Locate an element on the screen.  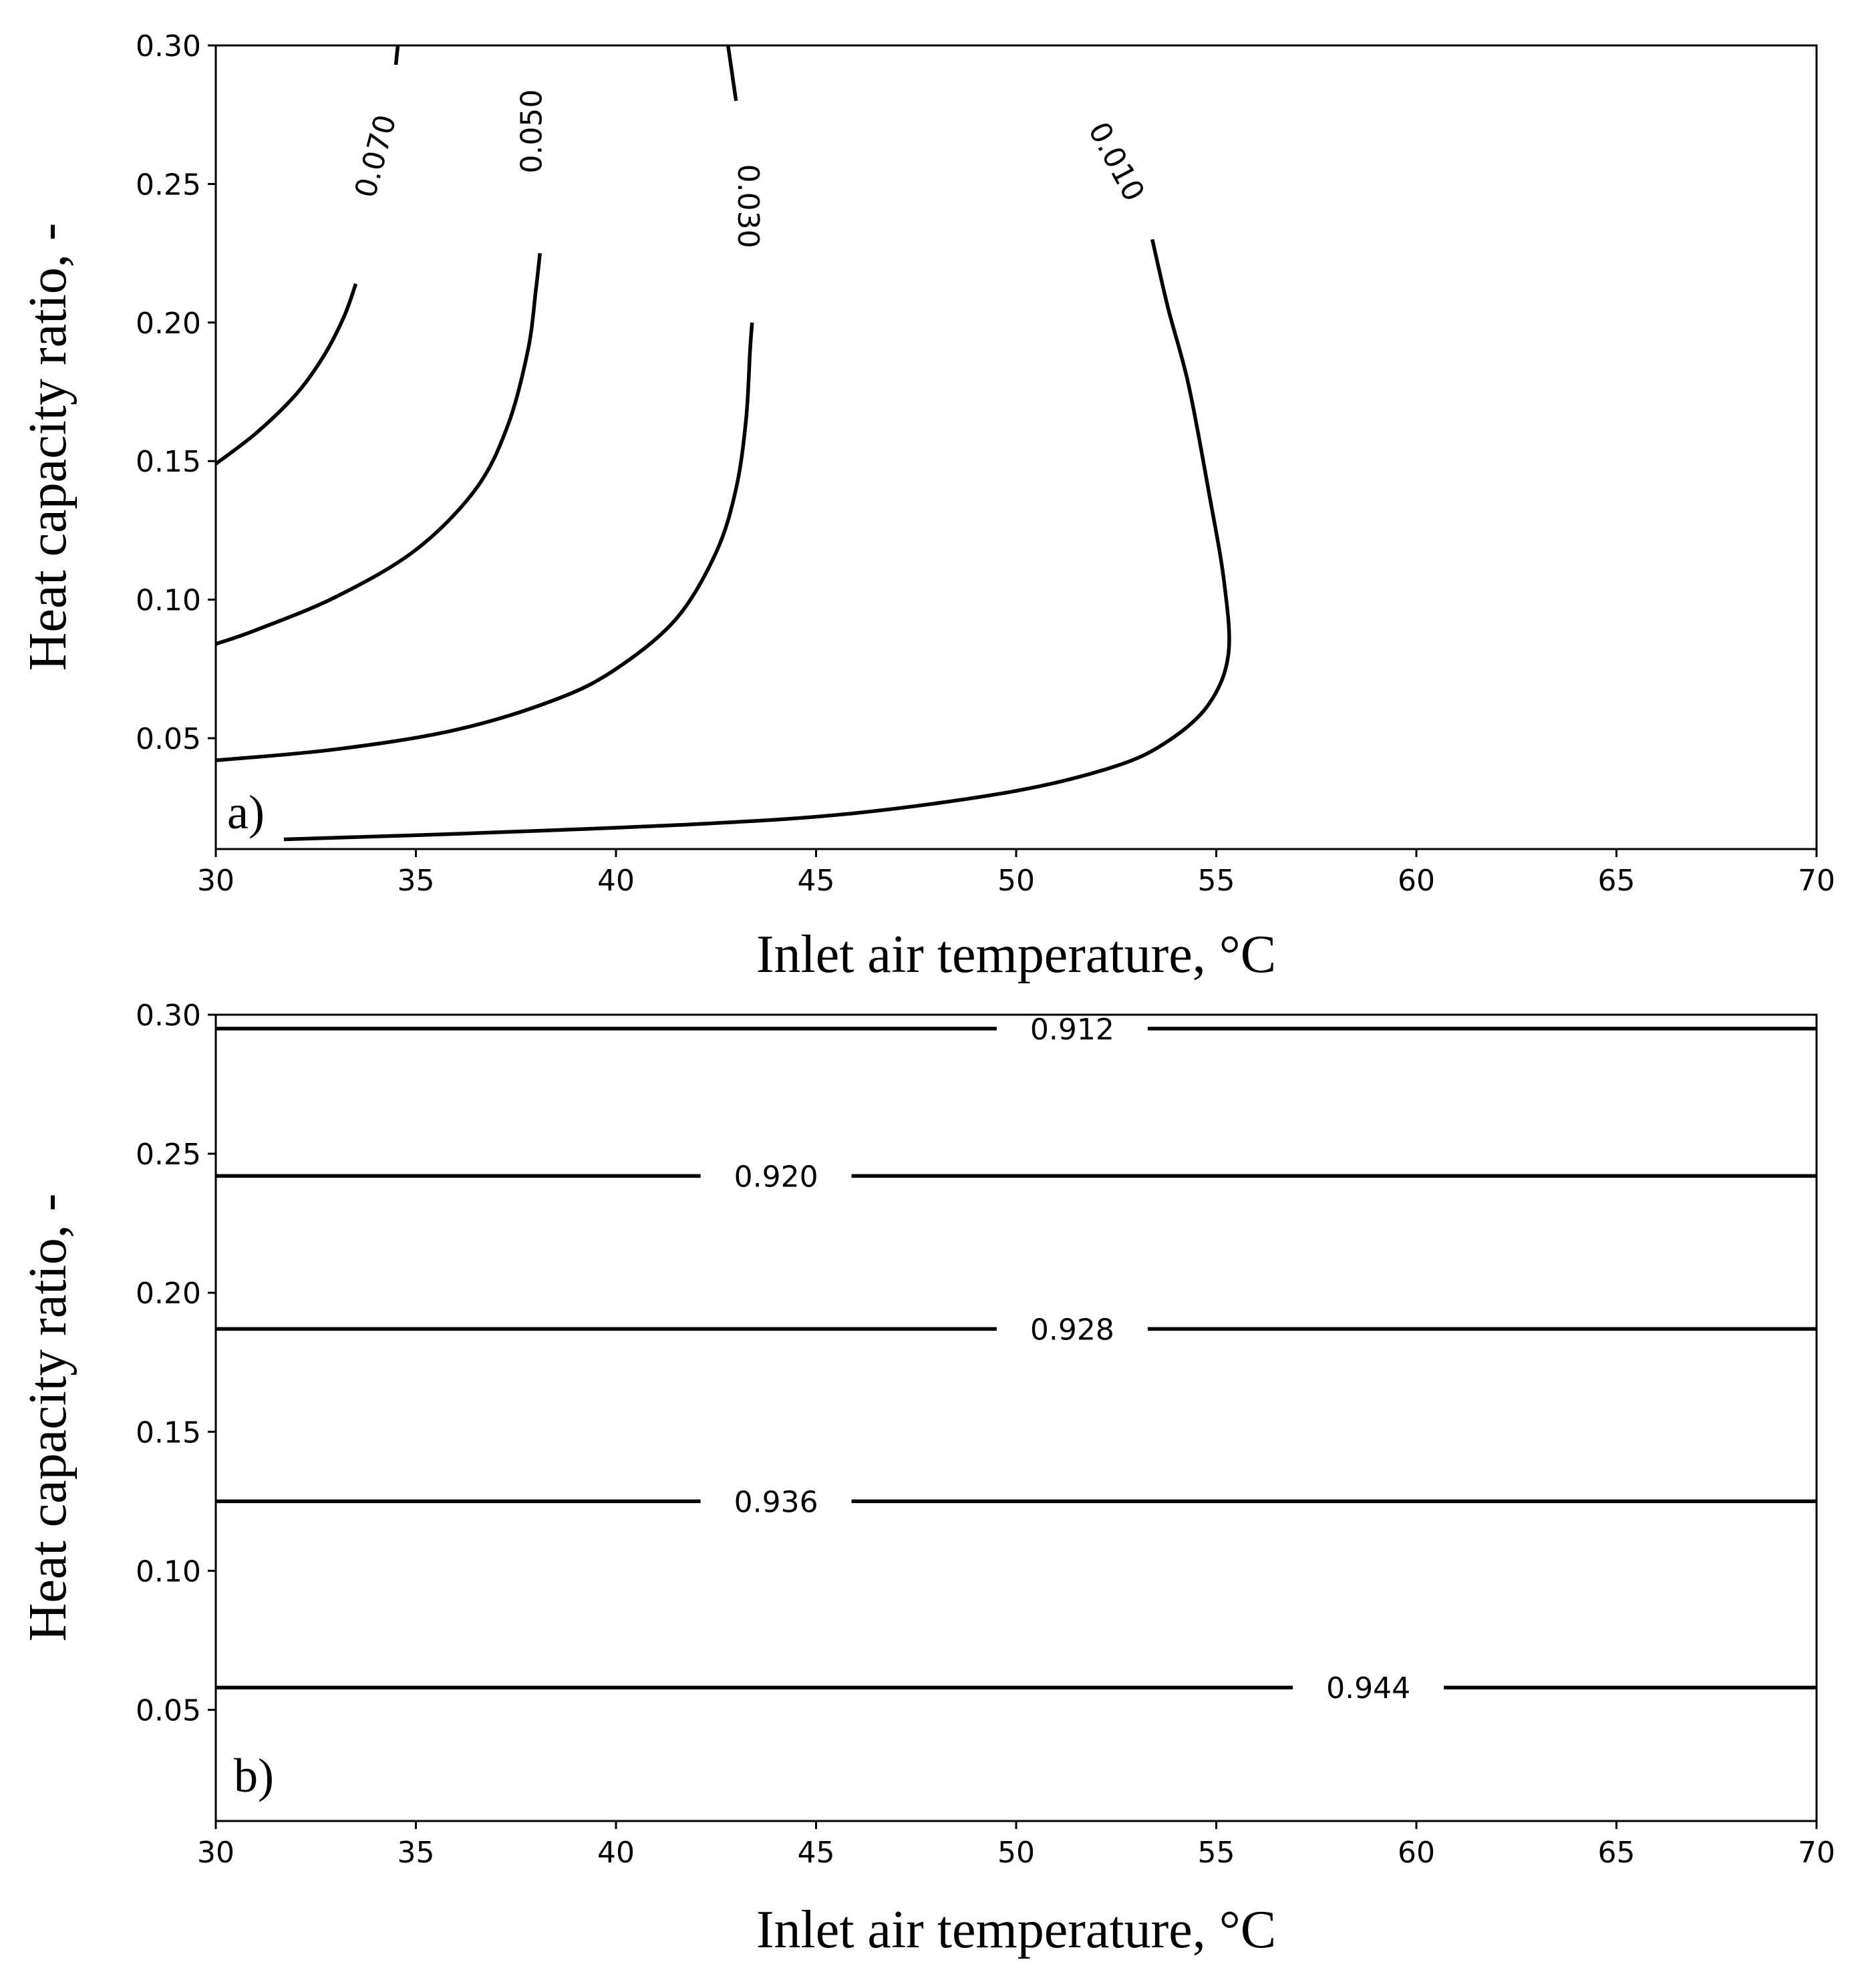
panel-b-y-axis-title: Heat capacity ratio, - is located at coordinates (48, 1418).